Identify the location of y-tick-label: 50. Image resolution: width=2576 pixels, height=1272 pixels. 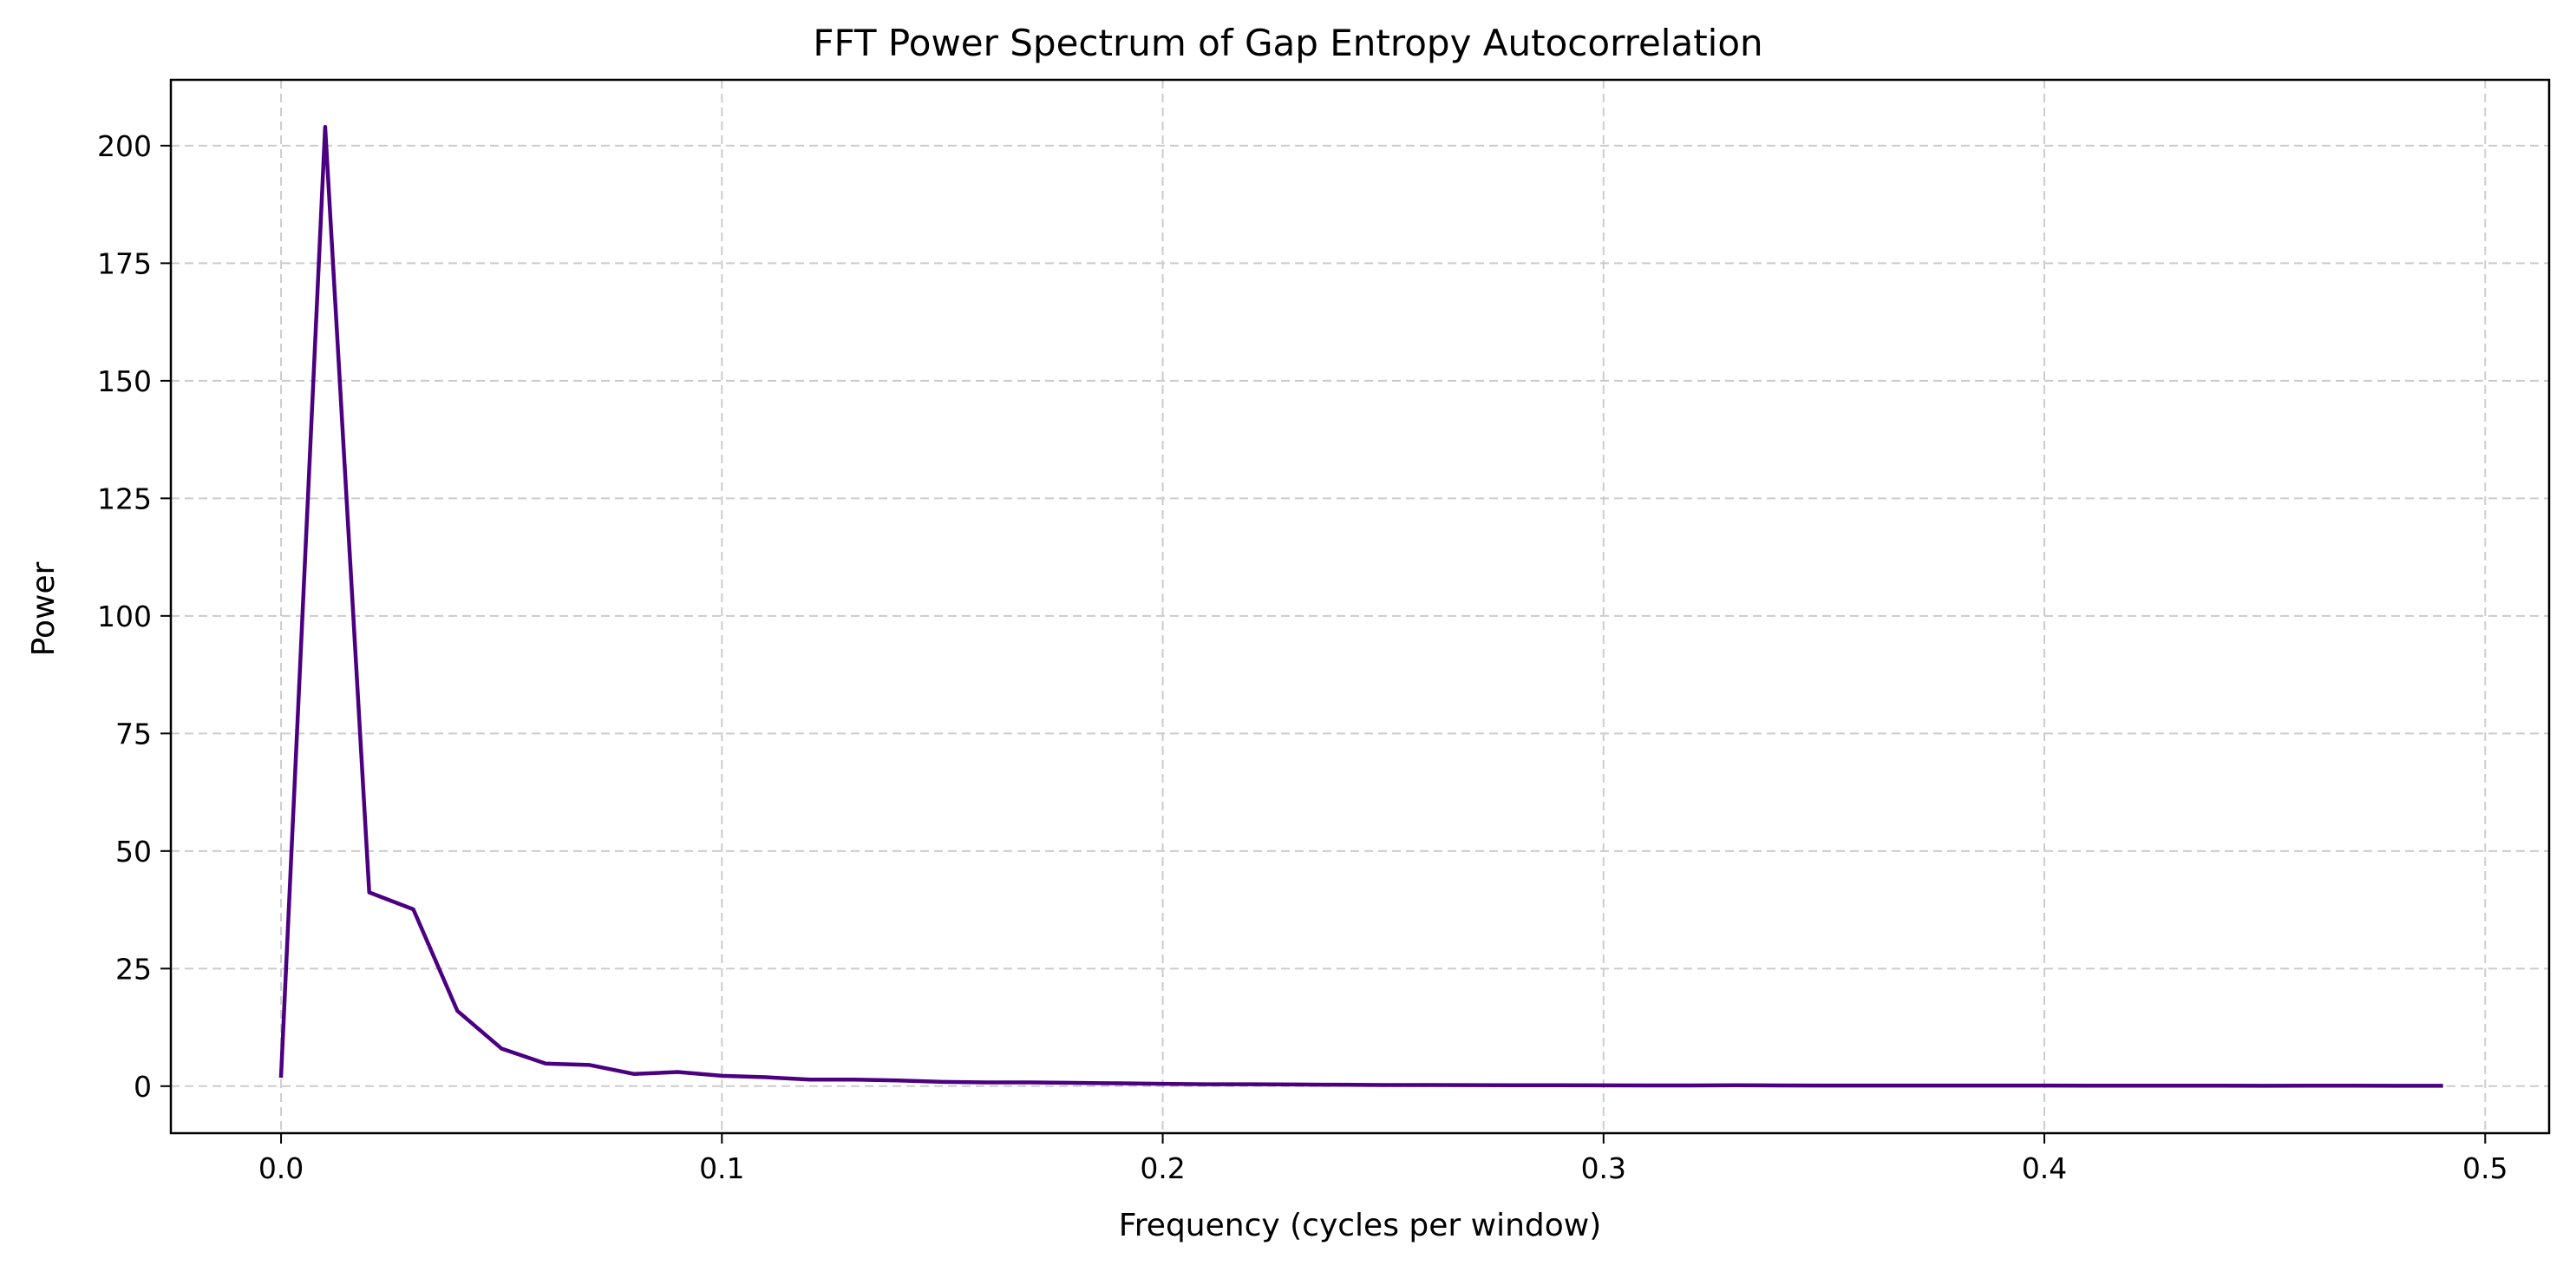
(133, 852).